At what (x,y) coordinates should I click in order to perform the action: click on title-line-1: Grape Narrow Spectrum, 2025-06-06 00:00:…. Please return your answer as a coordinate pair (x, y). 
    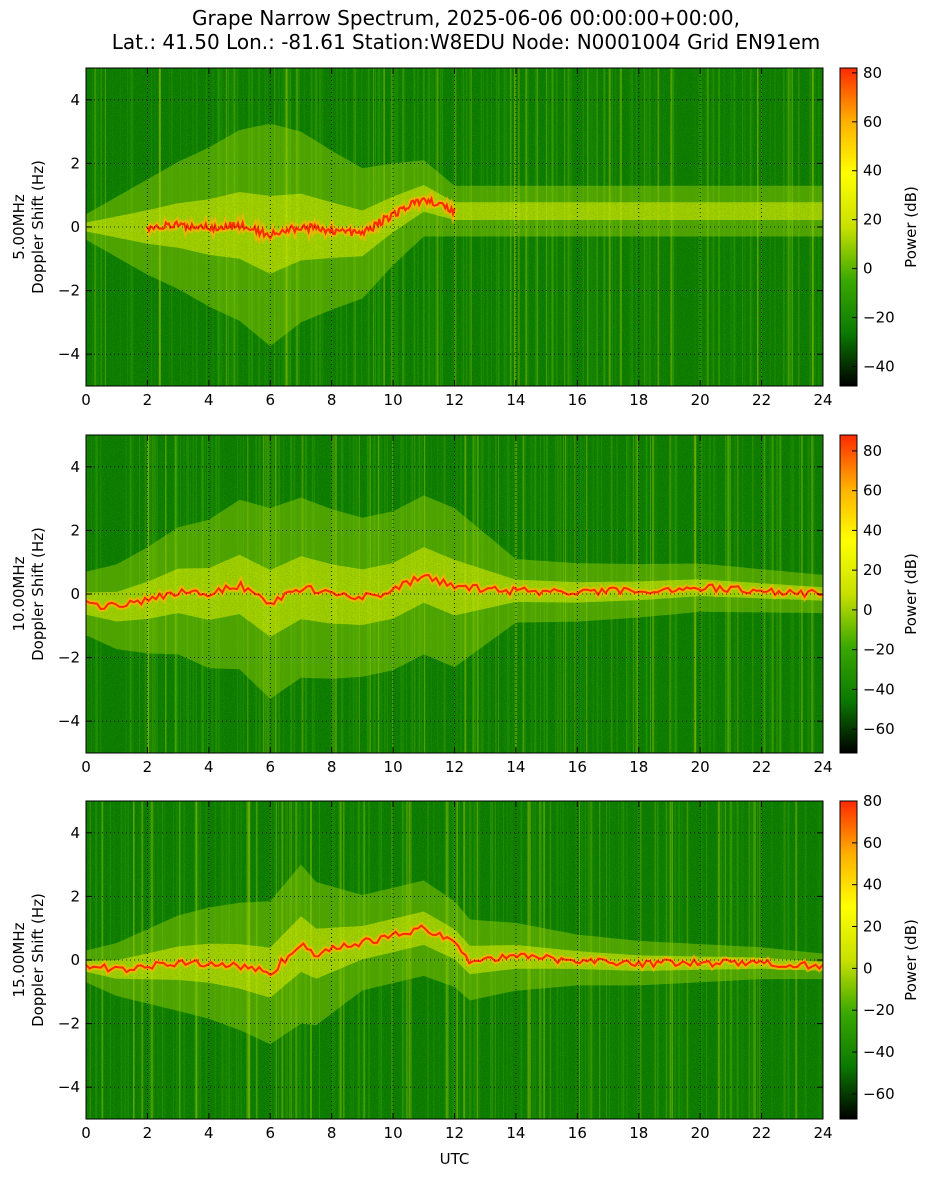
    Looking at the image, I should click on (466, 18).